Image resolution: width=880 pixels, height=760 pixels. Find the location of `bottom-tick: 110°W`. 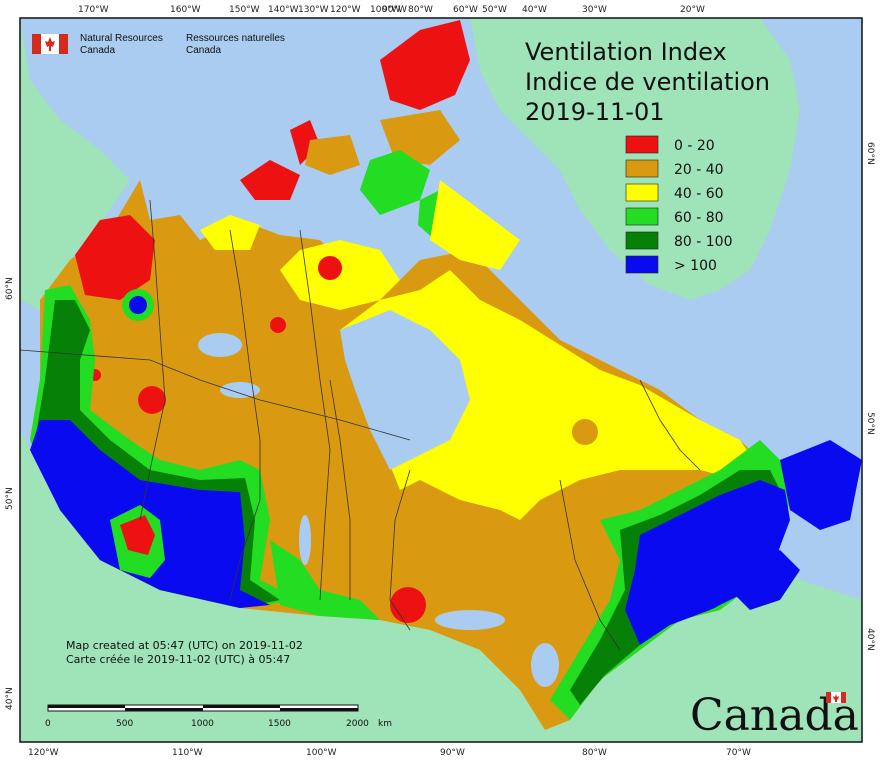

bottom-tick: 110°W is located at coordinates (187, 753).